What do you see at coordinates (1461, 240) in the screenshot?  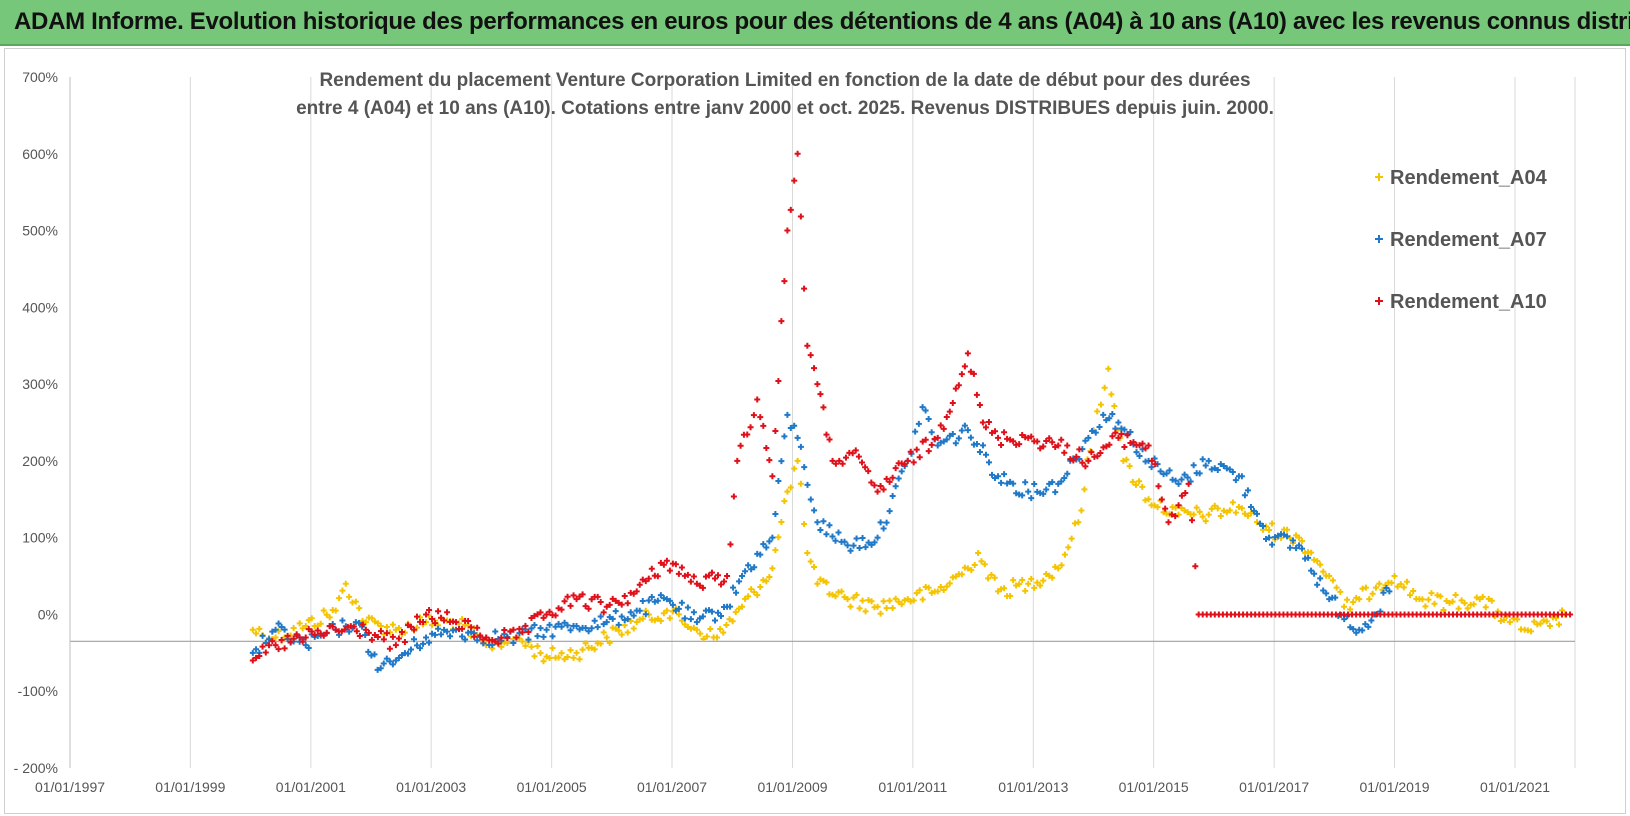 I see `legend: Rendement_A04 Rendement_A07 Rendement_A10` at bounding box center [1461, 240].